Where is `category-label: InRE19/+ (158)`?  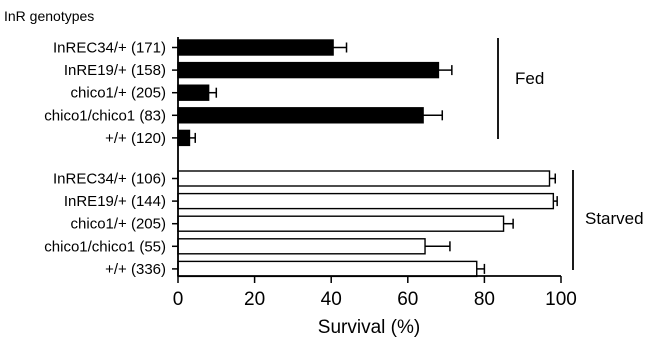 category-label: InRE19/+ (158) is located at coordinates (115, 70).